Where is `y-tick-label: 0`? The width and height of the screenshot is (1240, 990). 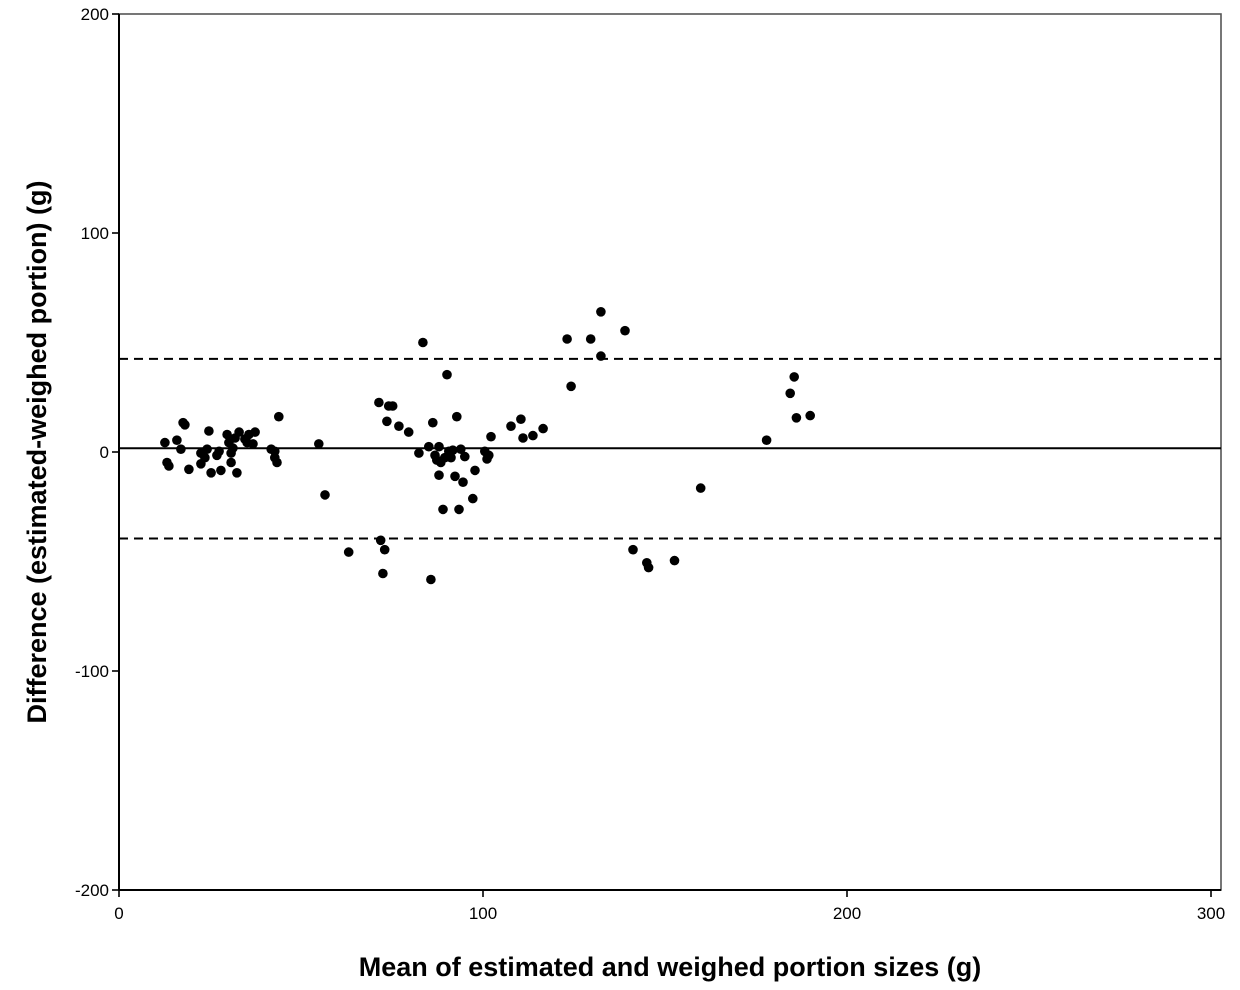 y-tick-label: 0 is located at coordinates (104, 452).